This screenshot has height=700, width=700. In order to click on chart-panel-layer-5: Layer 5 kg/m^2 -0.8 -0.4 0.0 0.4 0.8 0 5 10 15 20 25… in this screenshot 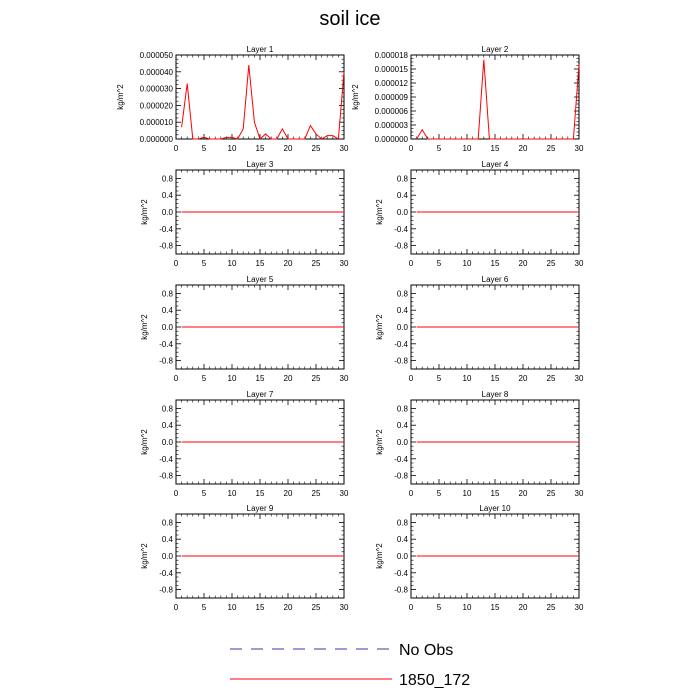, I will do `click(244, 329)`.